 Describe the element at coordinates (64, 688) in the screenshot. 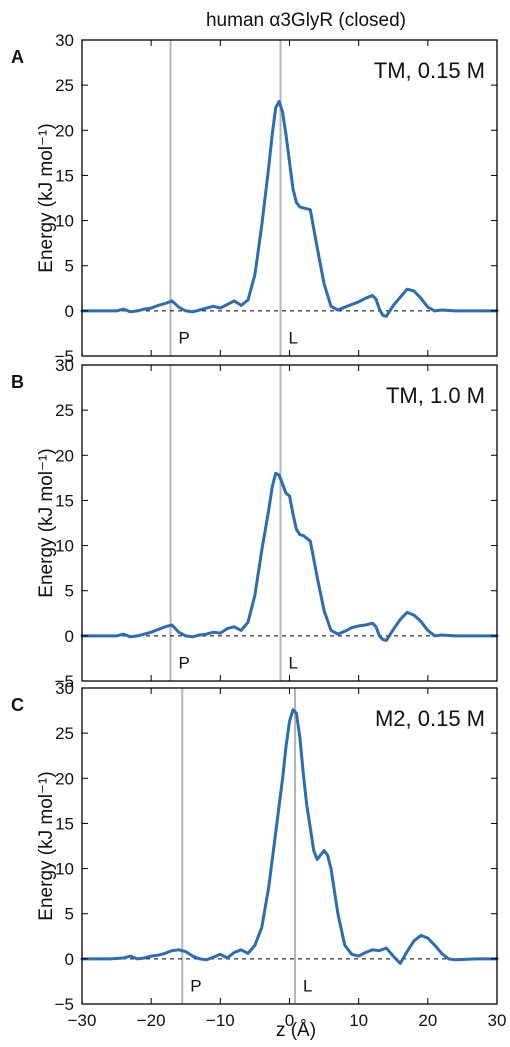

I see `panel-c-y-tick-label: 30` at that location.